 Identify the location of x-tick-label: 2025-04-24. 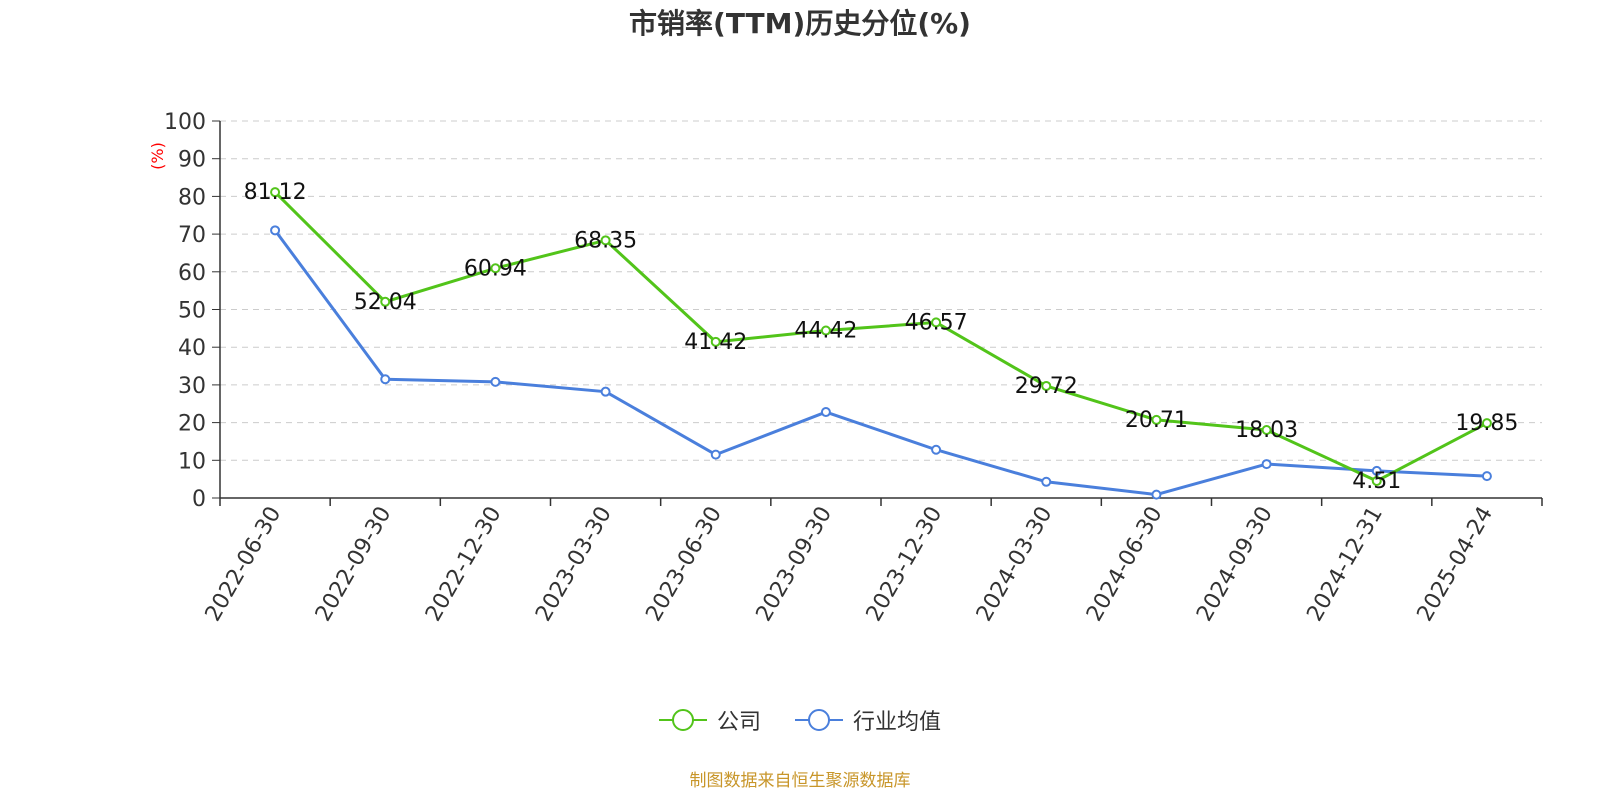
(1456, 564).